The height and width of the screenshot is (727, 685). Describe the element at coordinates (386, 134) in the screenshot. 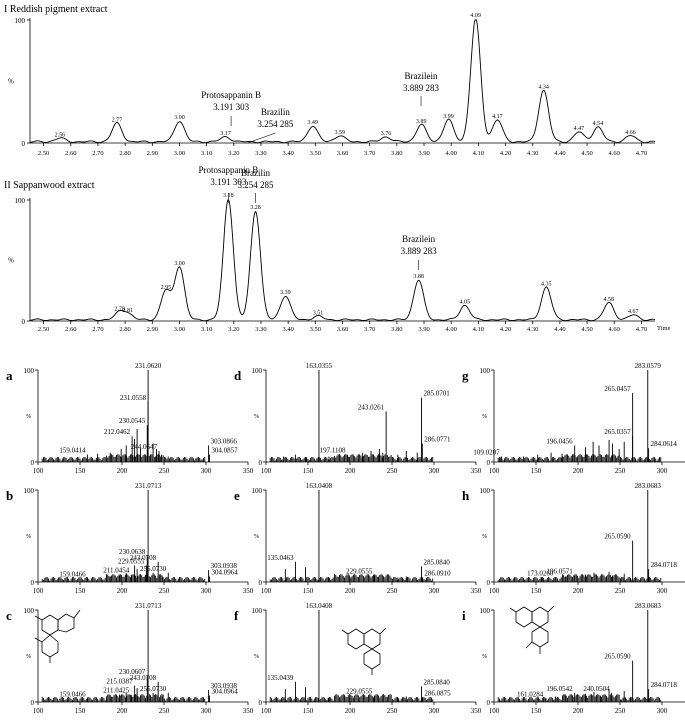

I see `peak-label: 3.76` at that location.